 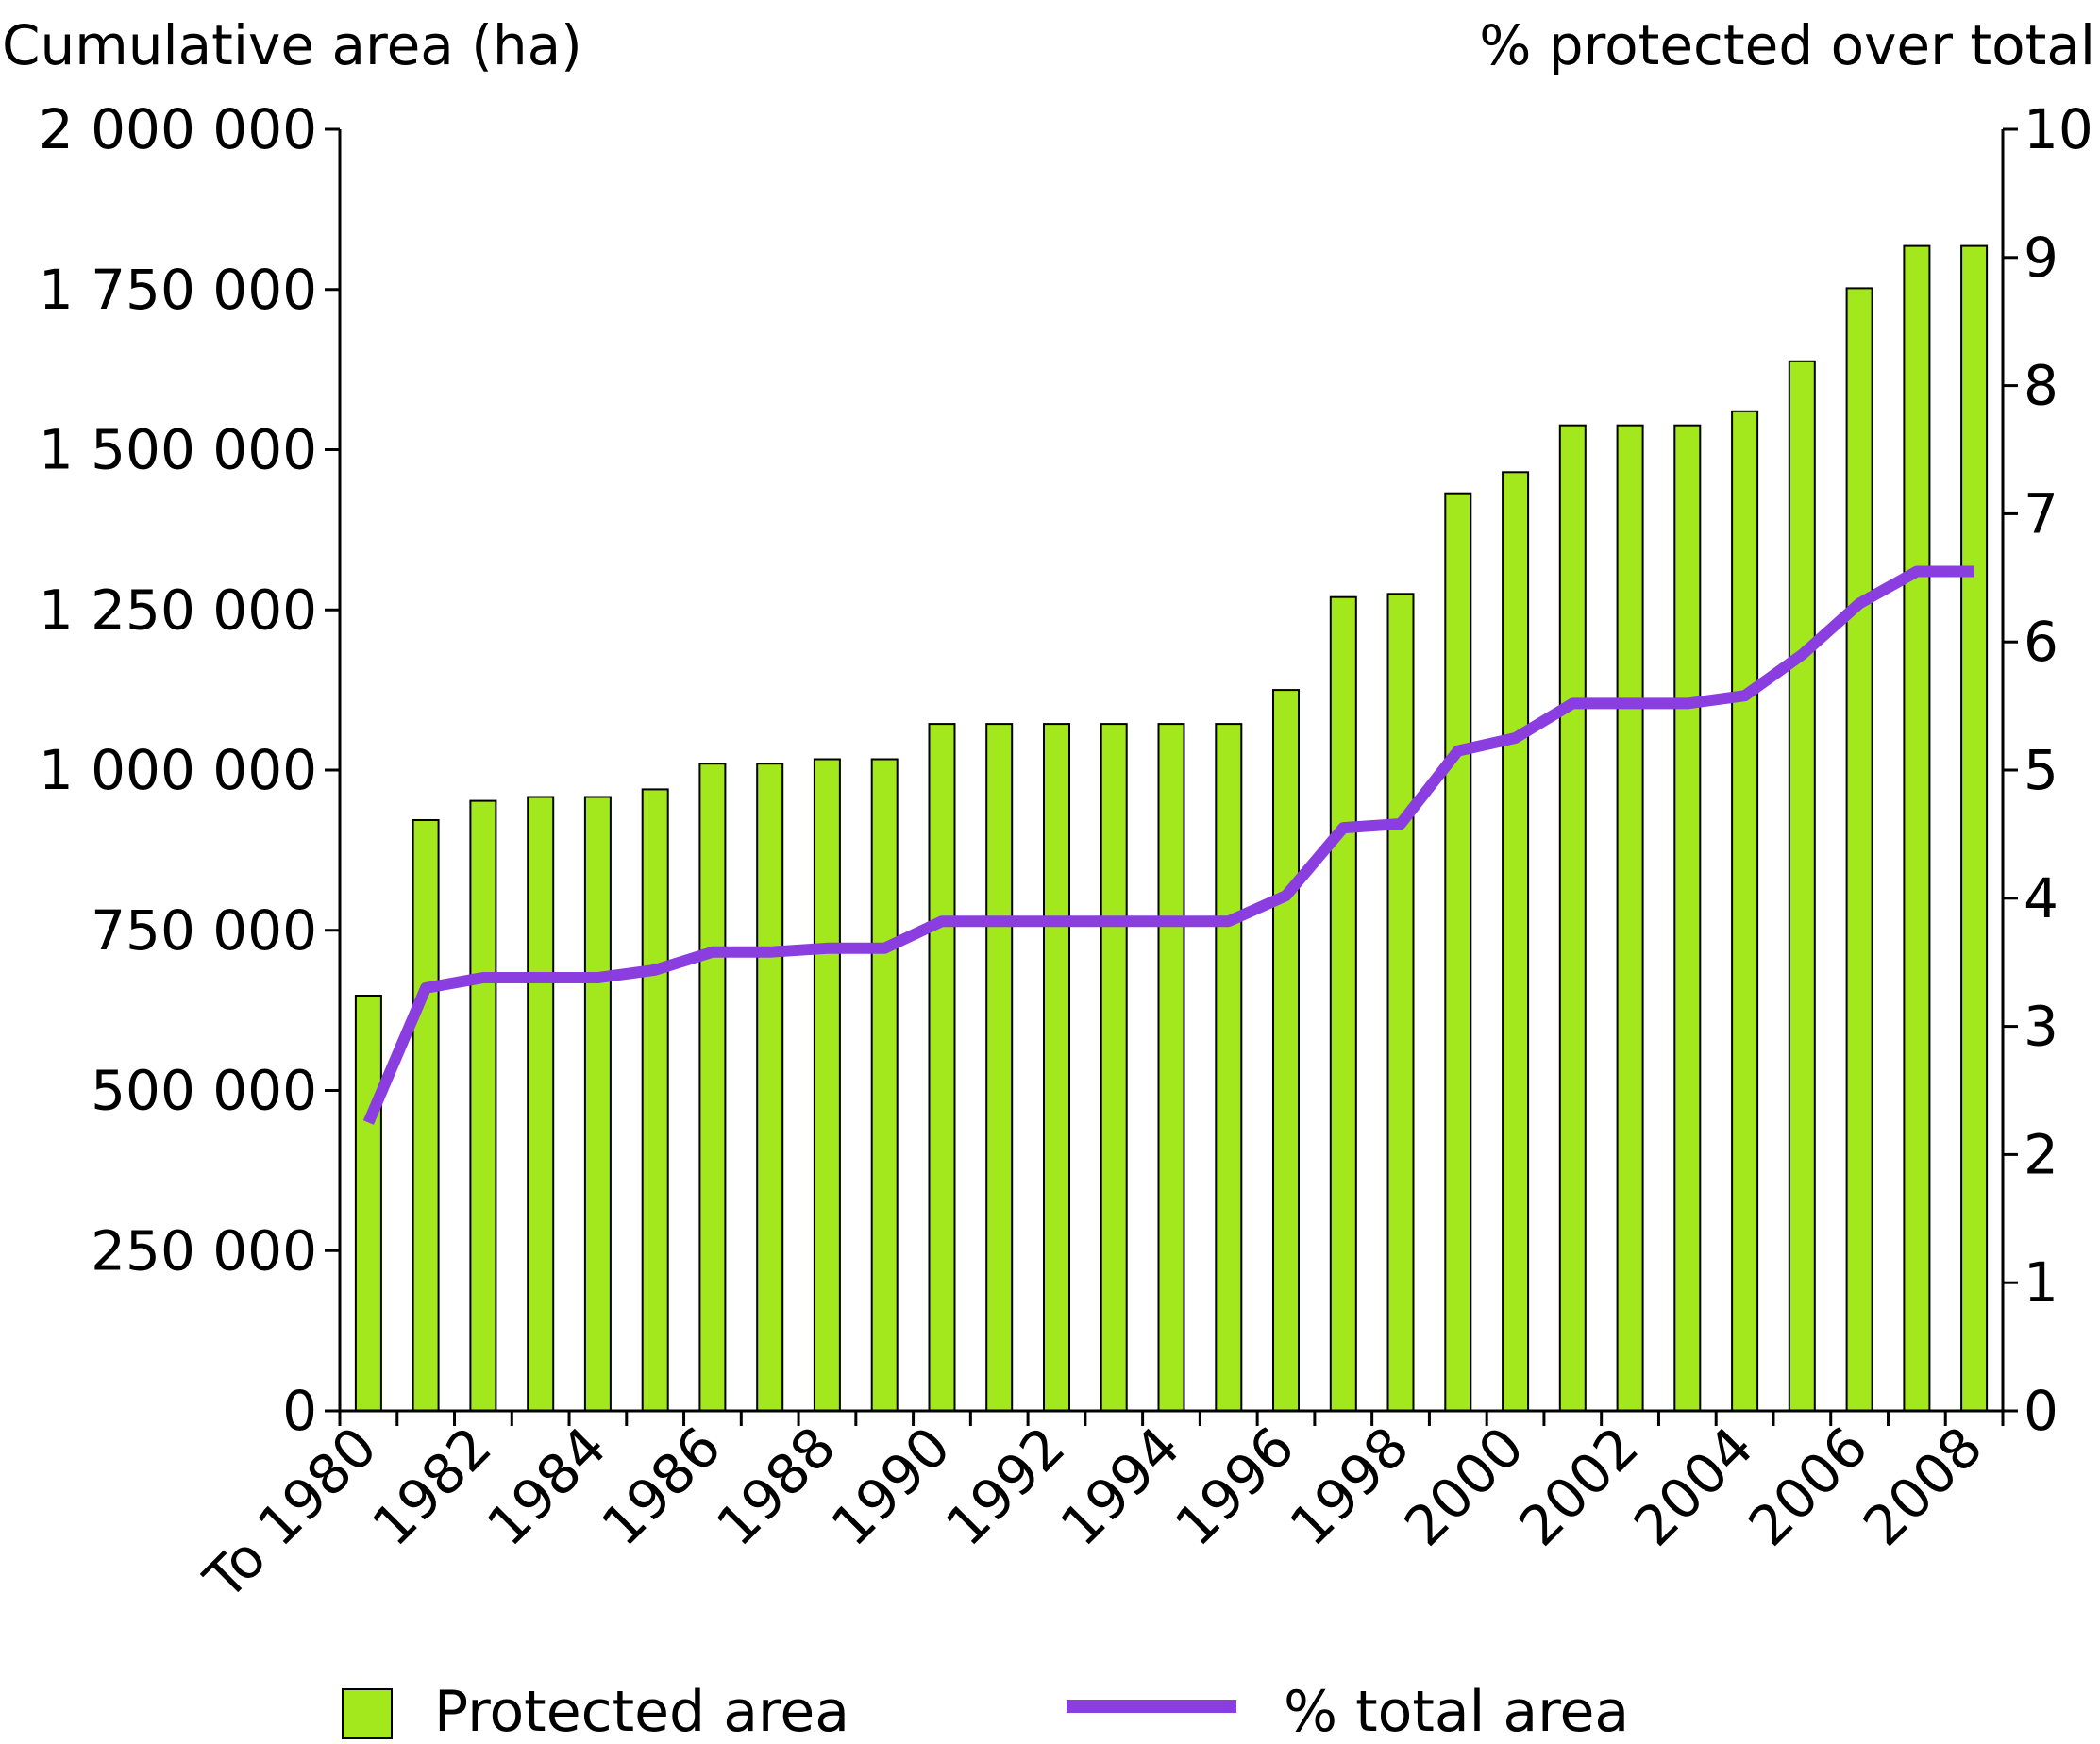 What do you see at coordinates (1229, 1067) in the screenshot?
I see `bar-1995` at bounding box center [1229, 1067].